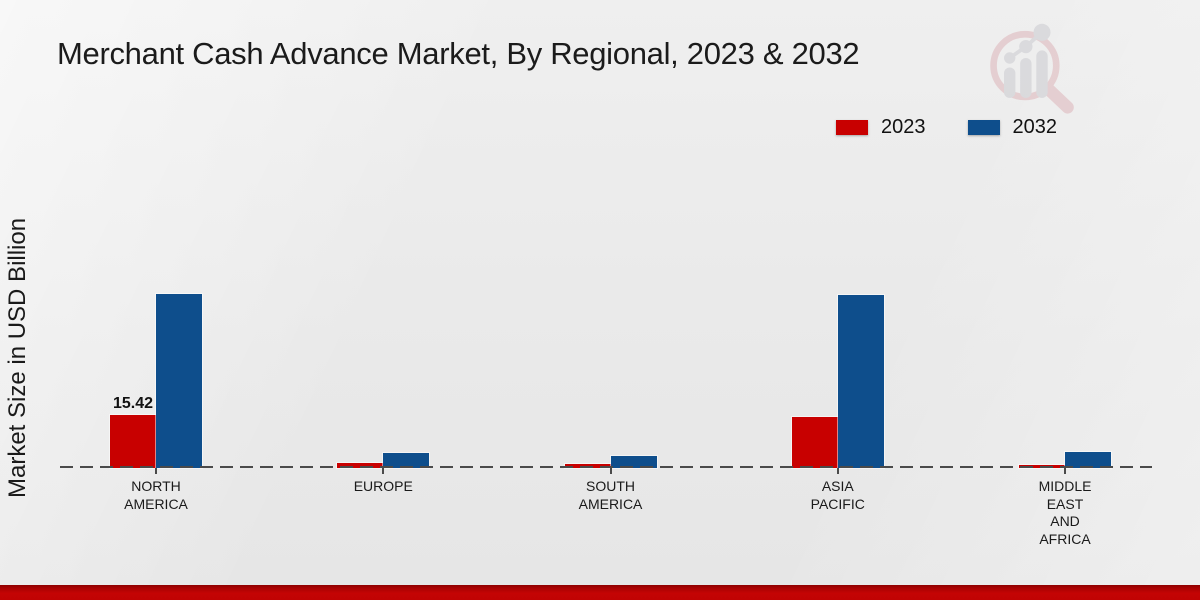 The image size is (1200, 600). I want to click on bar-north-america-2032, so click(179, 381).